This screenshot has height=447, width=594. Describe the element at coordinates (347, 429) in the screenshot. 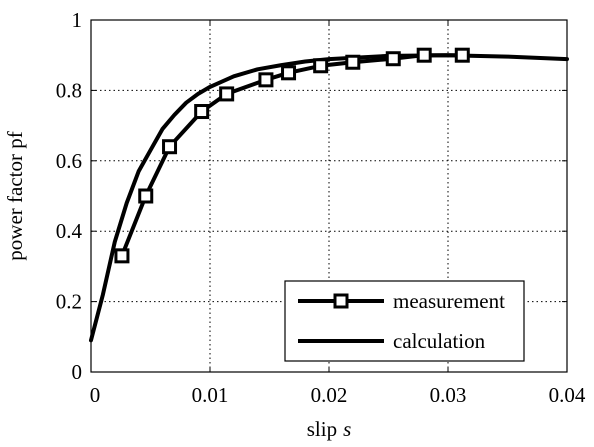

I see `x-axis-label-symbol: s` at that location.